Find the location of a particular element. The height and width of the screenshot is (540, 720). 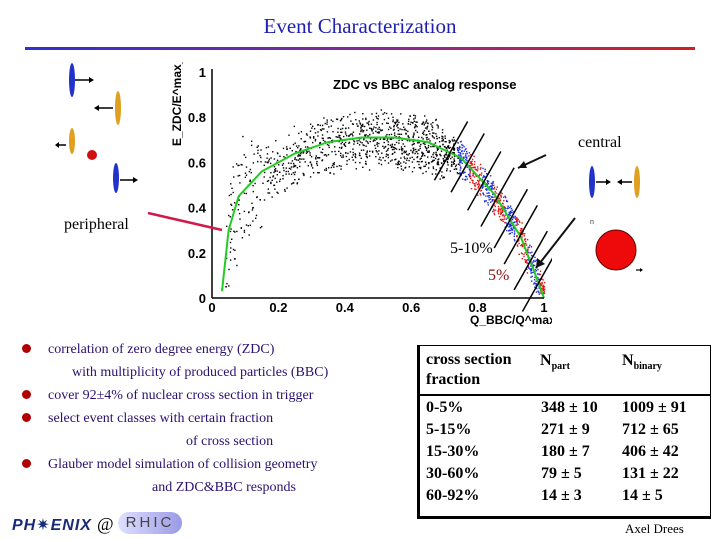

header-npart: Npart is located at coordinates (555, 362).